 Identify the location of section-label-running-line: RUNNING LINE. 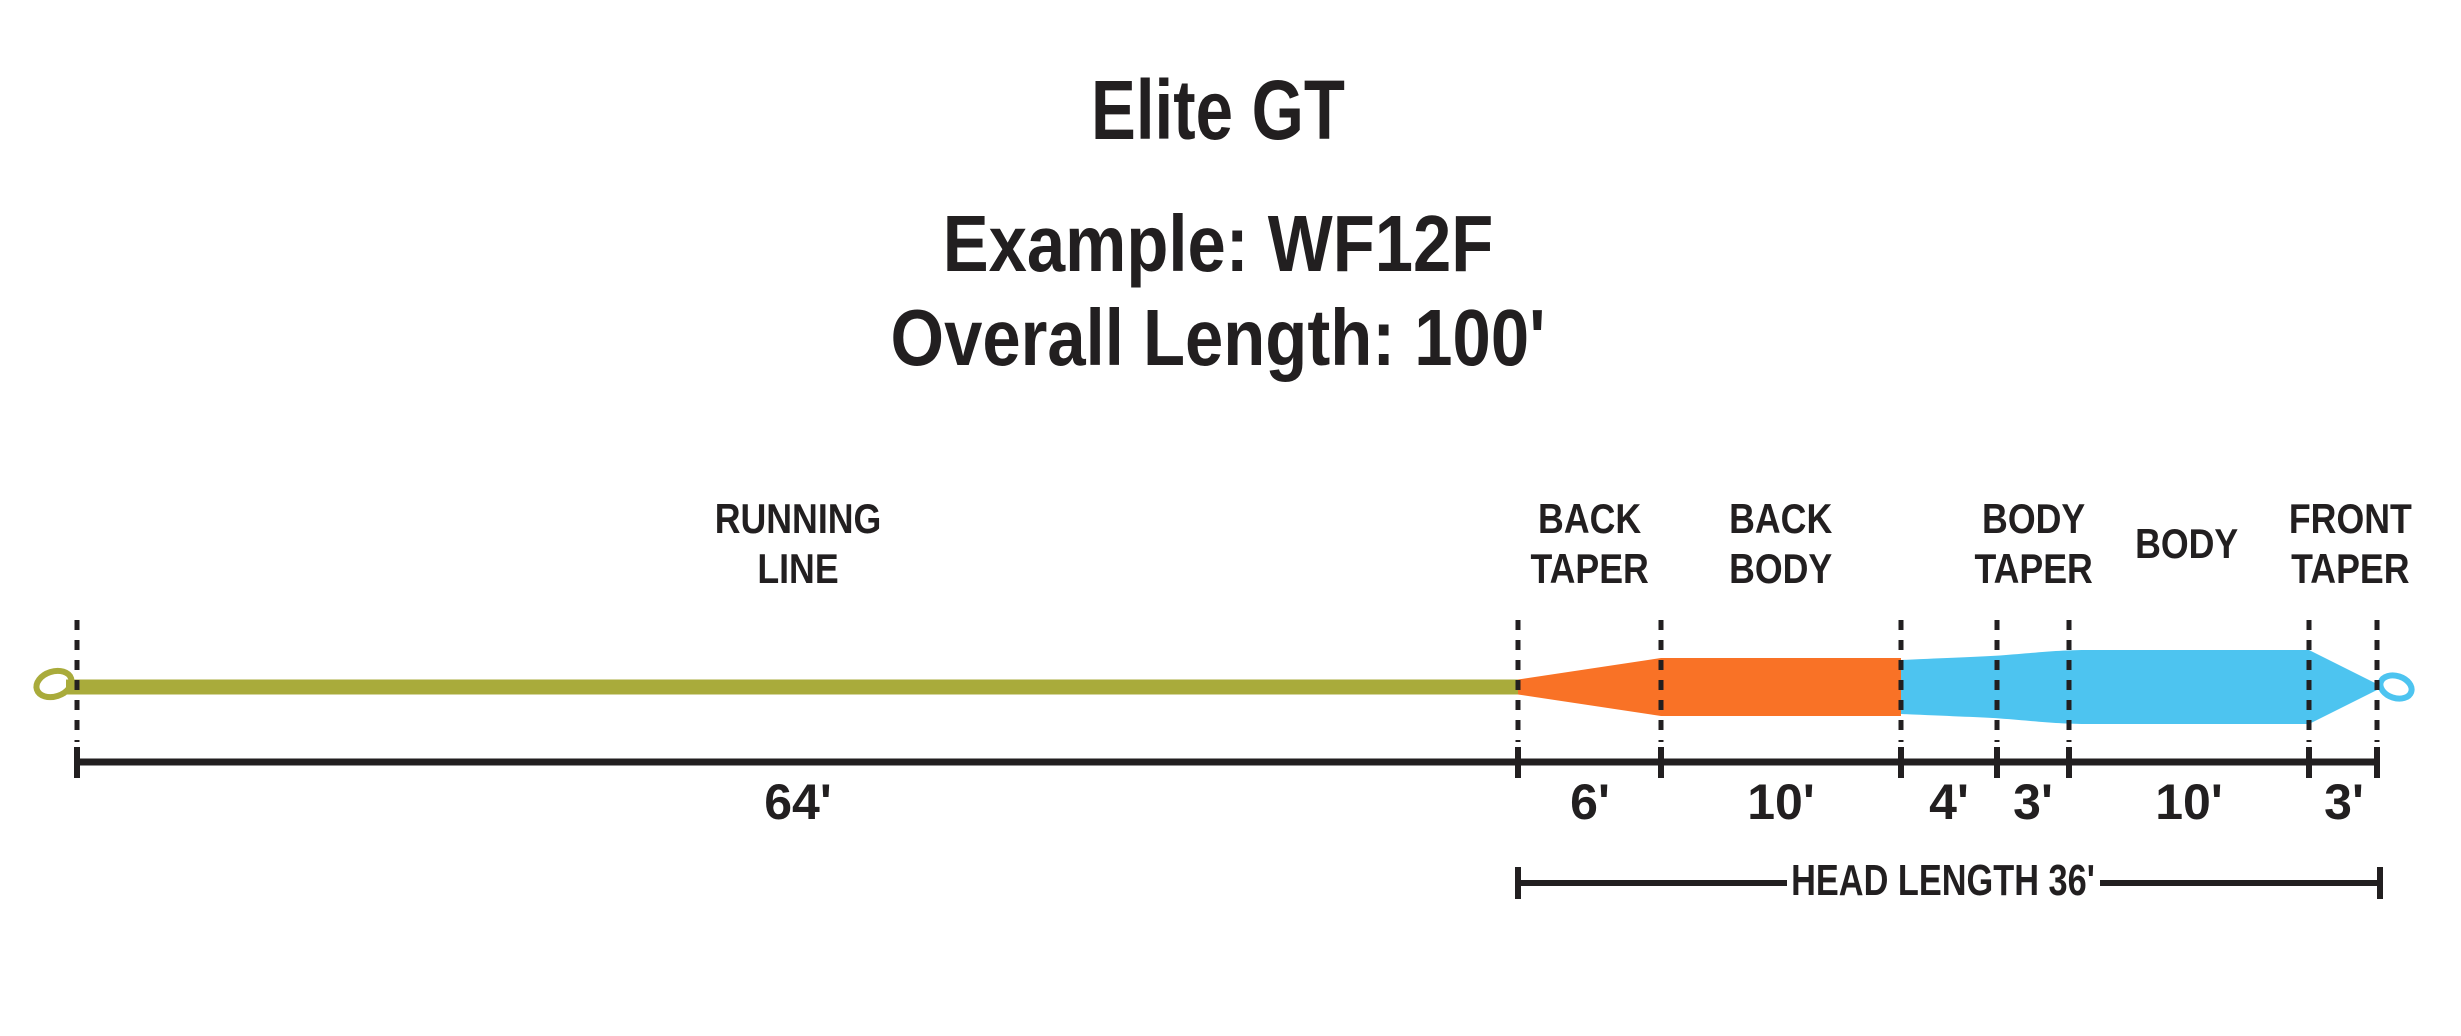
(798, 543).